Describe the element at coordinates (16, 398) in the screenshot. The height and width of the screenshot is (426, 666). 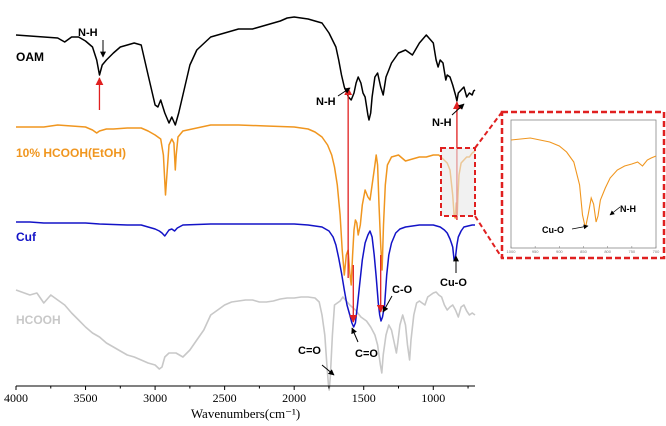
I see `x-tick-label: 4000` at that location.